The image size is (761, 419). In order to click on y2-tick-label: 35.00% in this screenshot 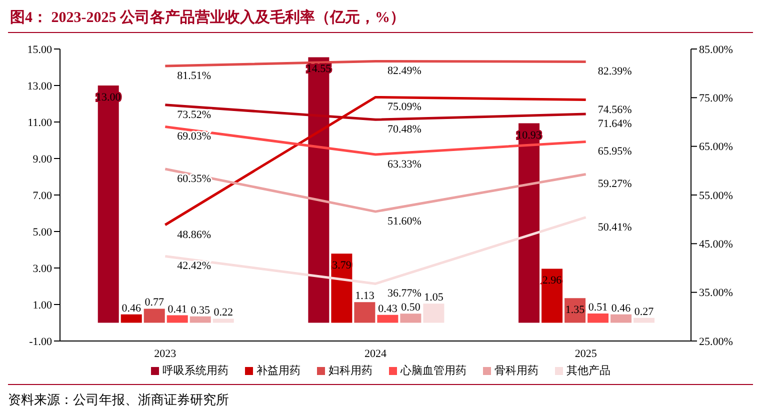, I will do `click(716, 293)`.